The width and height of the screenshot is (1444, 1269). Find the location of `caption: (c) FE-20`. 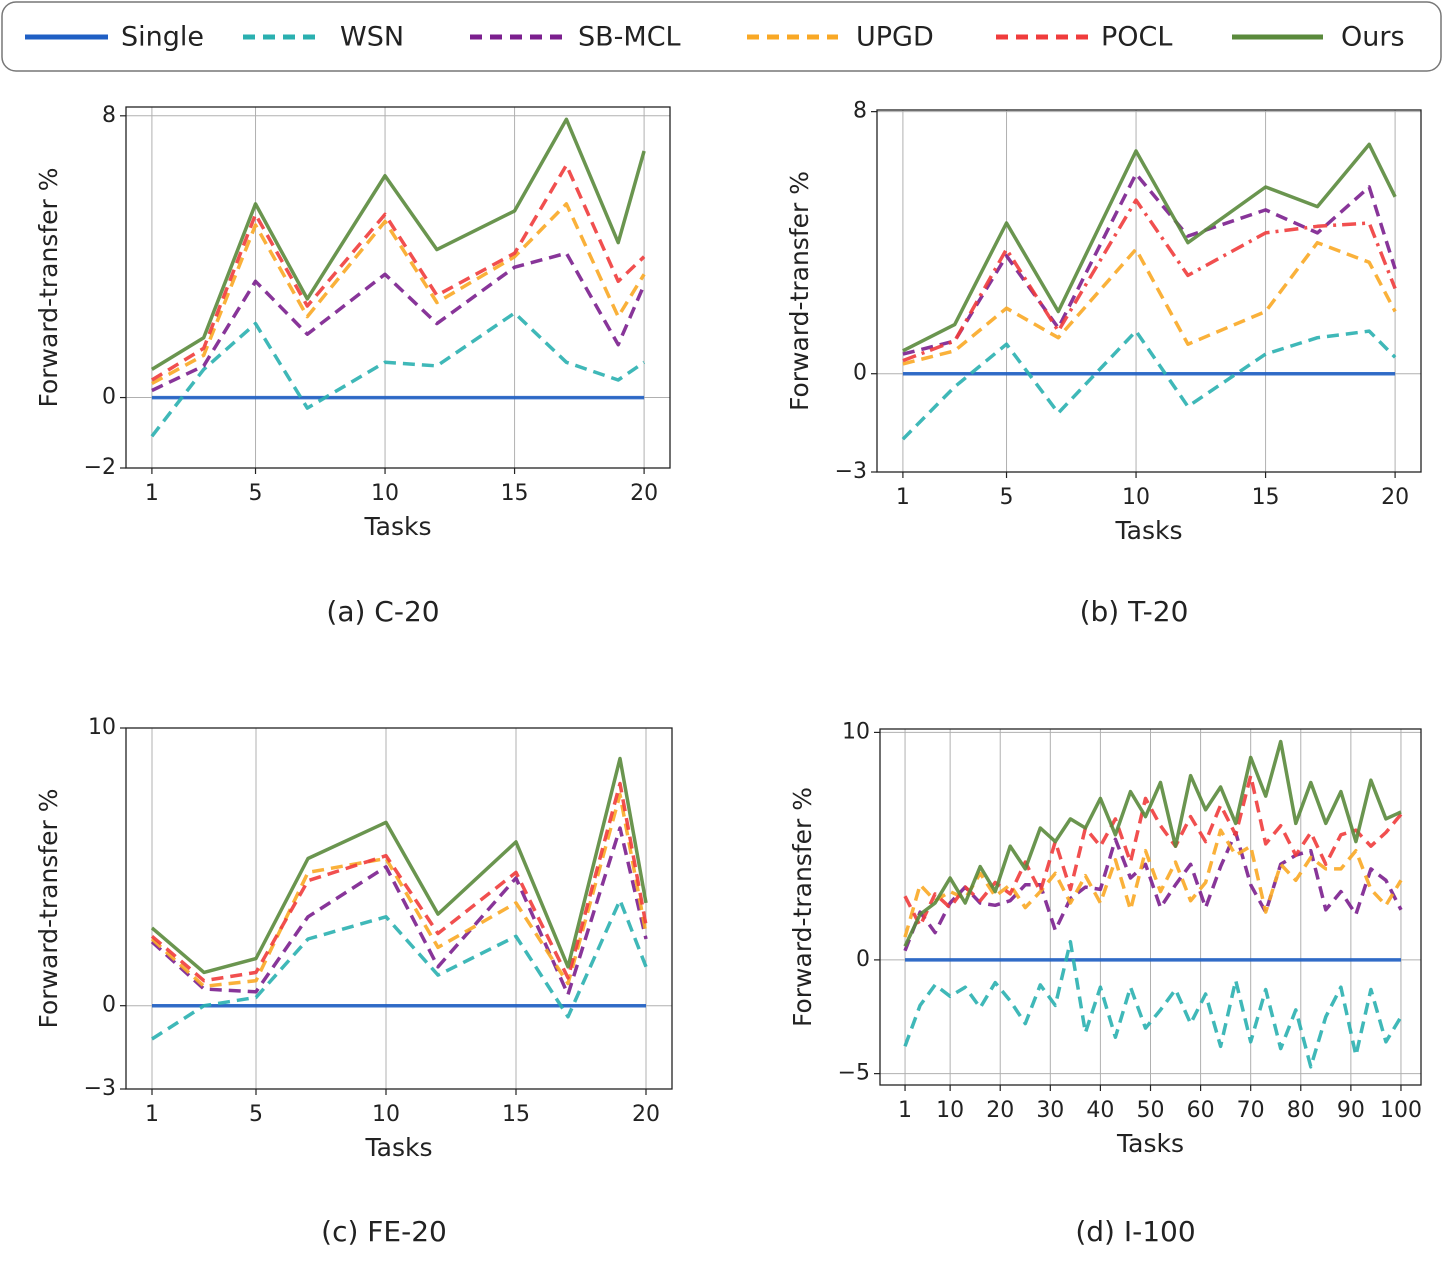

caption: (c) FE-20 is located at coordinates (384, 1231).